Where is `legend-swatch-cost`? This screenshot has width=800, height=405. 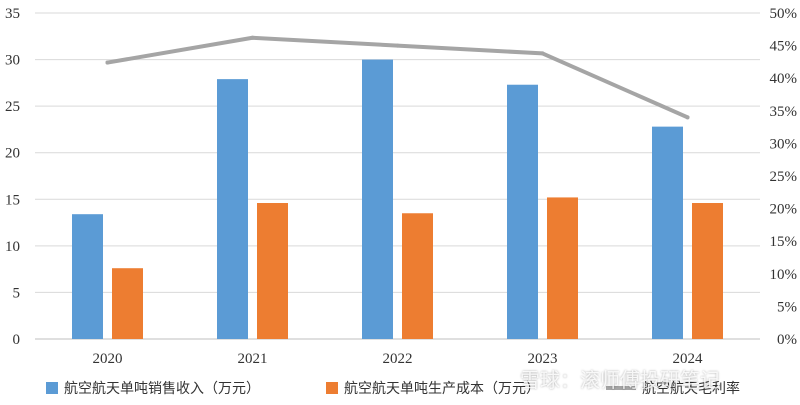 legend-swatch-cost is located at coordinates (332, 388).